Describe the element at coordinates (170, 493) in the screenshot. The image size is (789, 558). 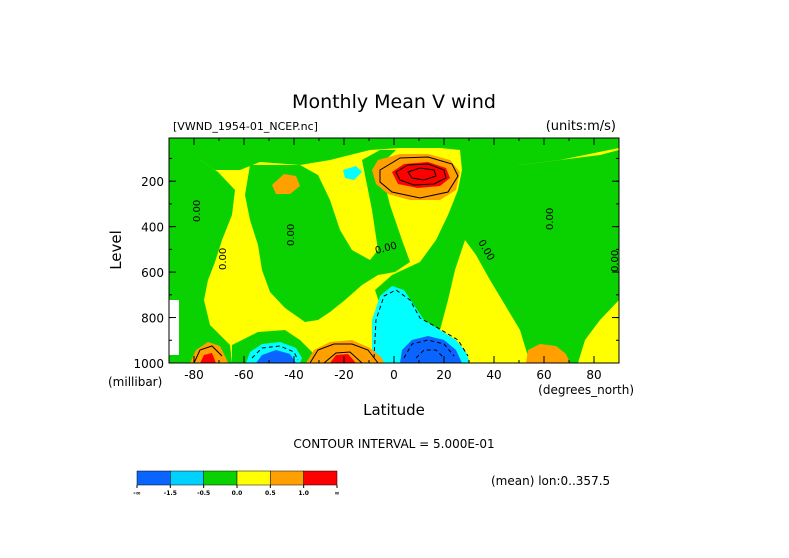
I see `colorbar-label: -1.5` at that location.